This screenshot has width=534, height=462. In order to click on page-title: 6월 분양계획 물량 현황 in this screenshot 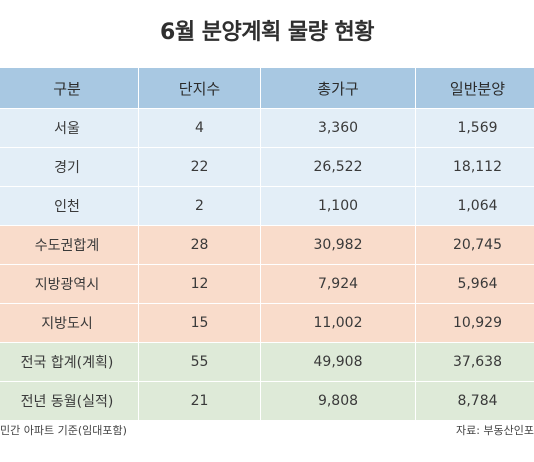, I will do `click(267, 32)`.